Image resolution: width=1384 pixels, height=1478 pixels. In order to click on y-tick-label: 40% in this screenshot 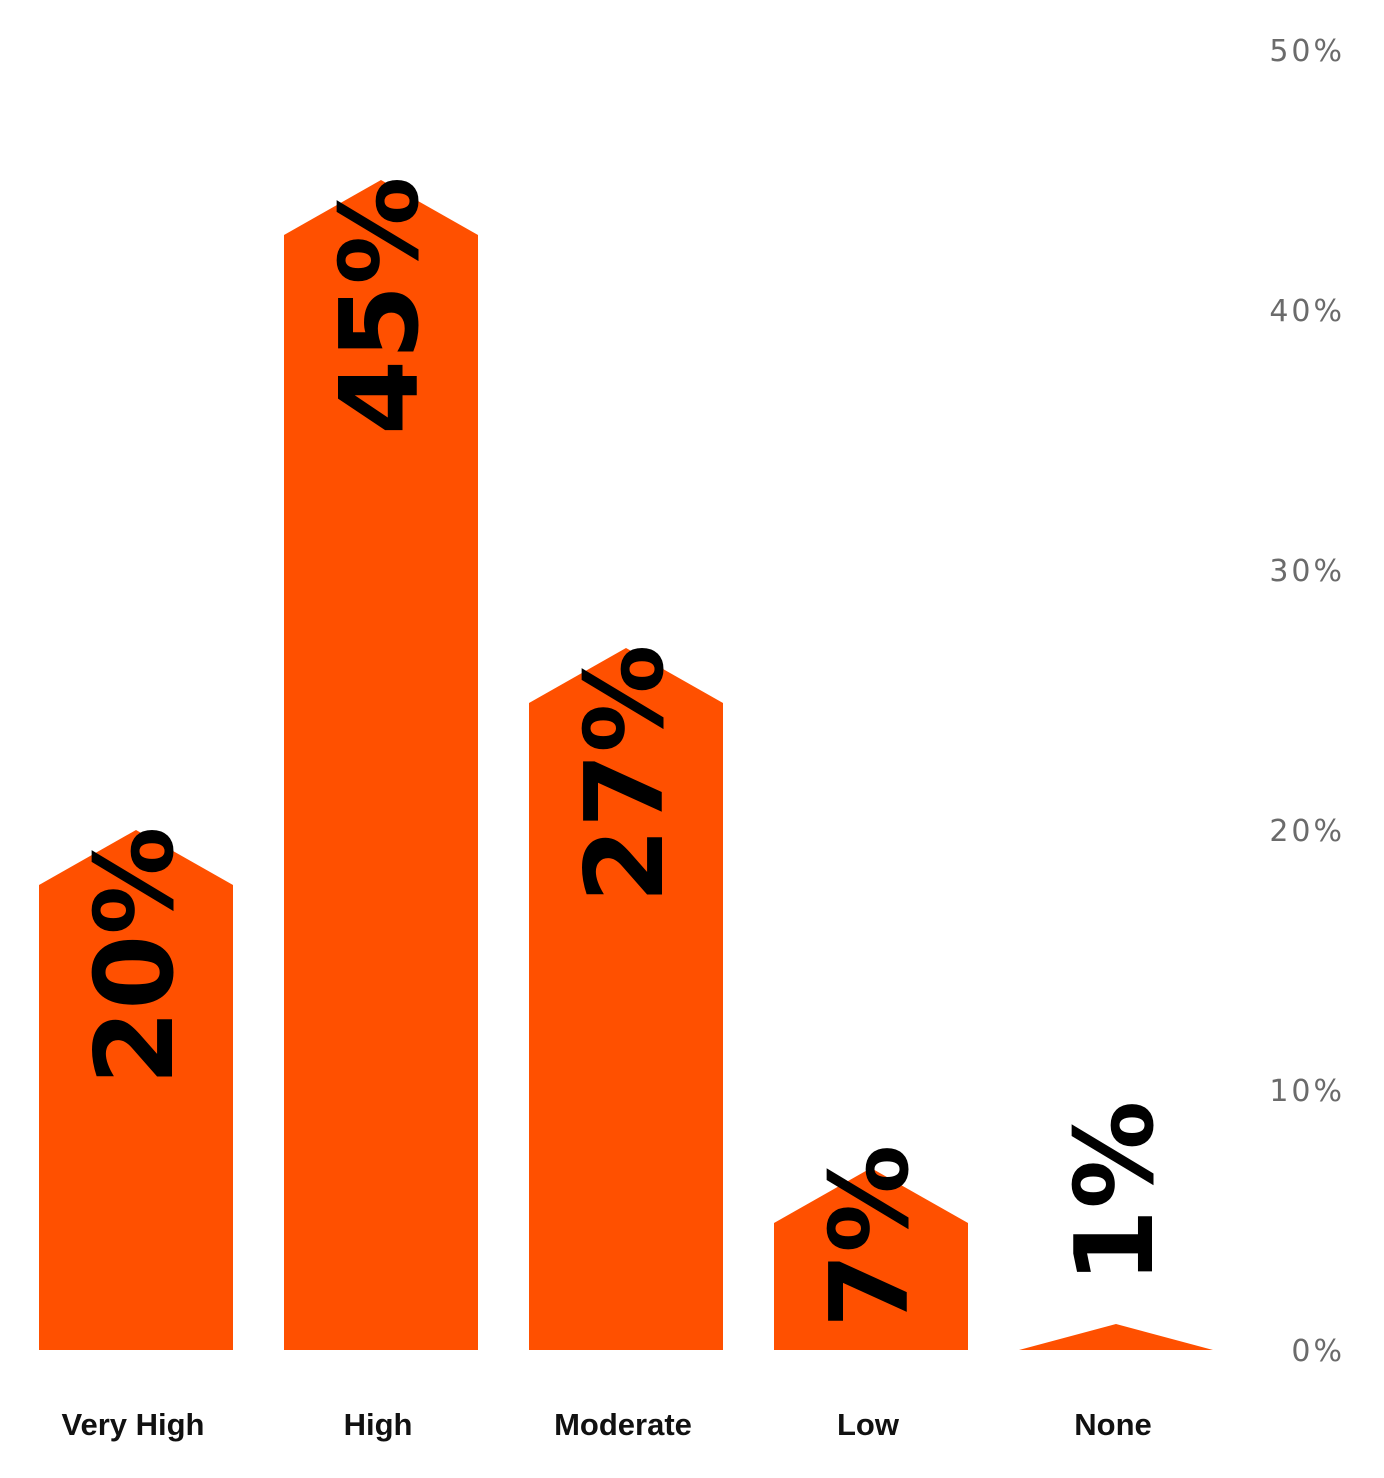, I will do `click(1307, 311)`.